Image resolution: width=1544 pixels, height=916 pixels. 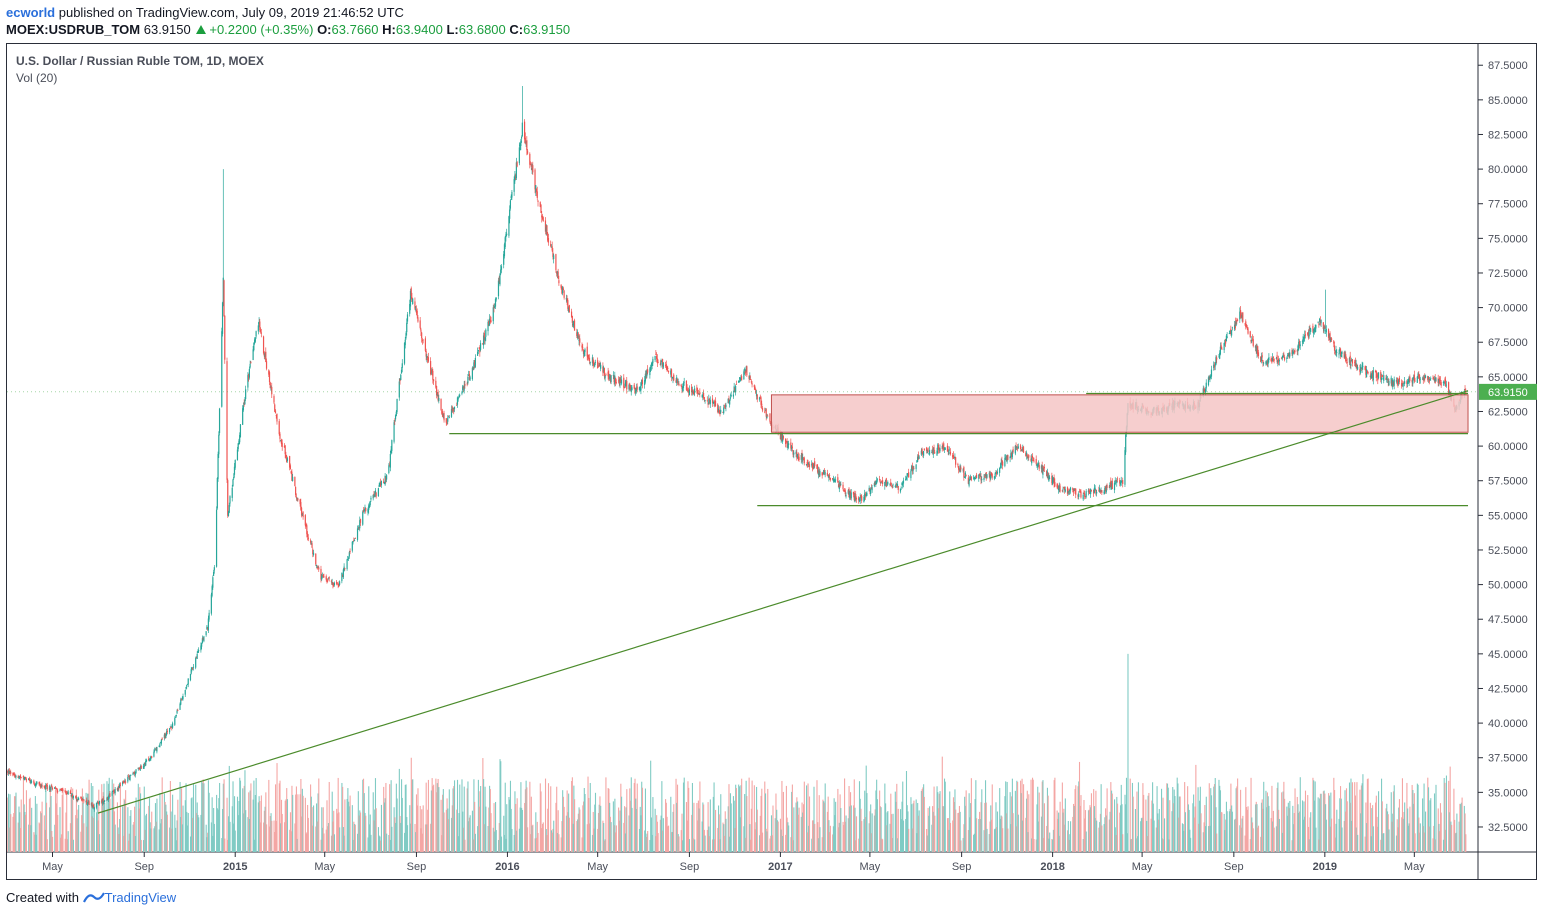 What do you see at coordinates (1508, 551) in the screenshot?
I see `y-tick-label: 52.5000` at bounding box center [1508, 551].